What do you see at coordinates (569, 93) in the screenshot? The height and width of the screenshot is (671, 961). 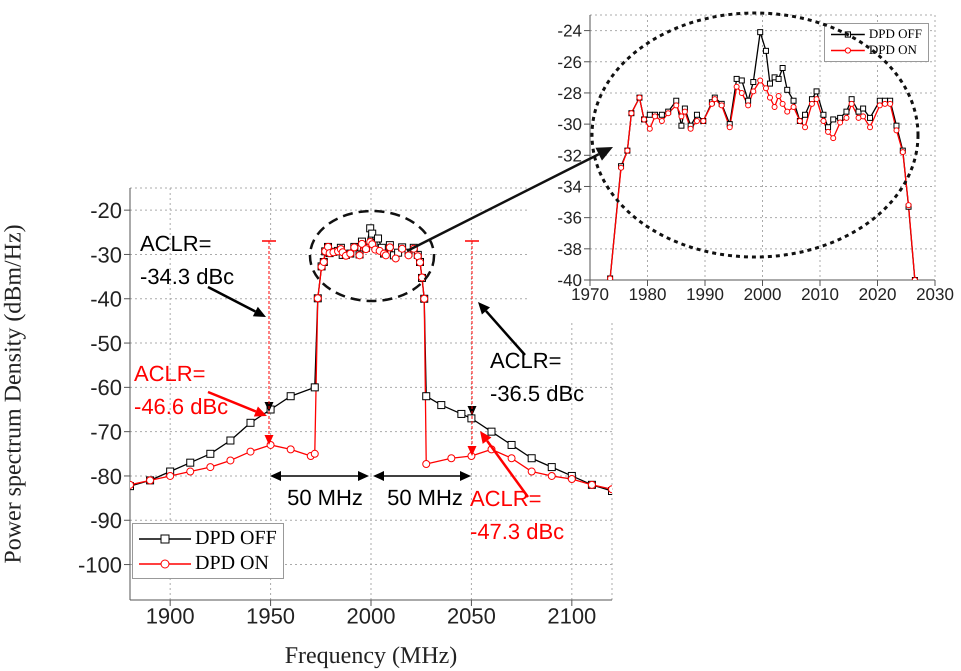 I see `y-tick-label: -28` at bounding box center [569, 93].